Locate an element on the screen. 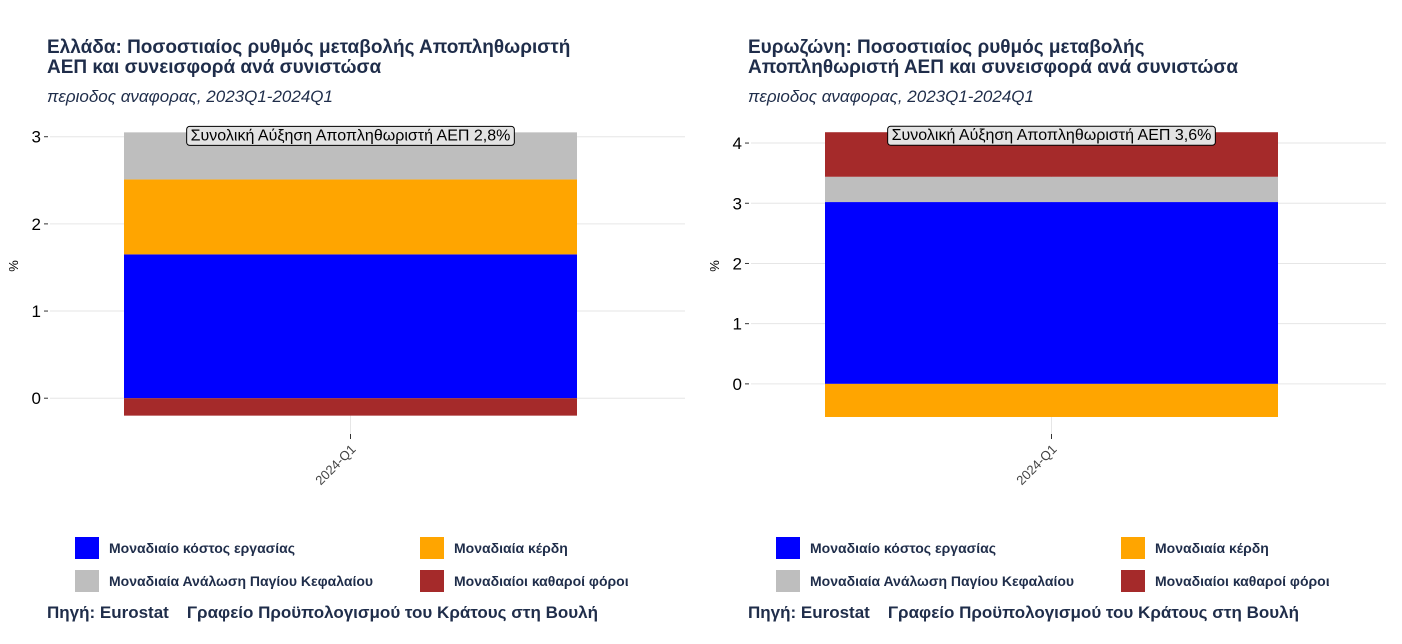 The width and height of the screenshot is (1402, 644). chart-title-line-2: ΑΕΠ και συνεισφορά ανά συνιστώσα is located at coordinates (214, 67).